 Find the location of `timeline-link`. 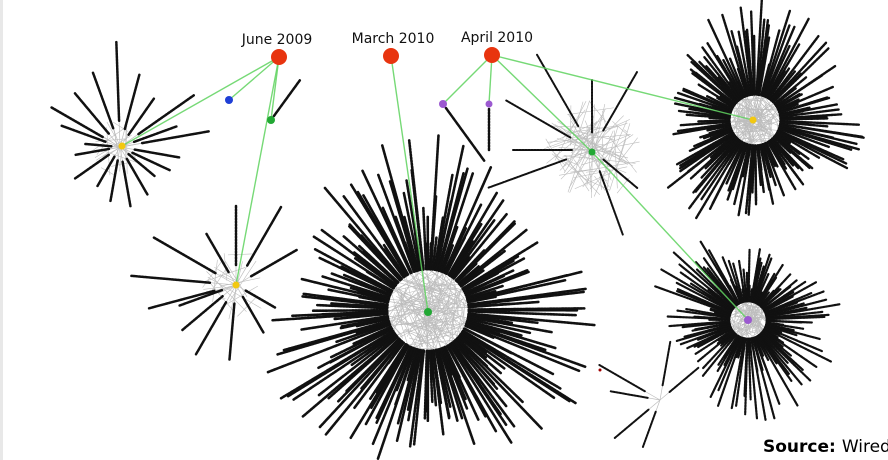

timeline-link is located at coordinates (670, 236).